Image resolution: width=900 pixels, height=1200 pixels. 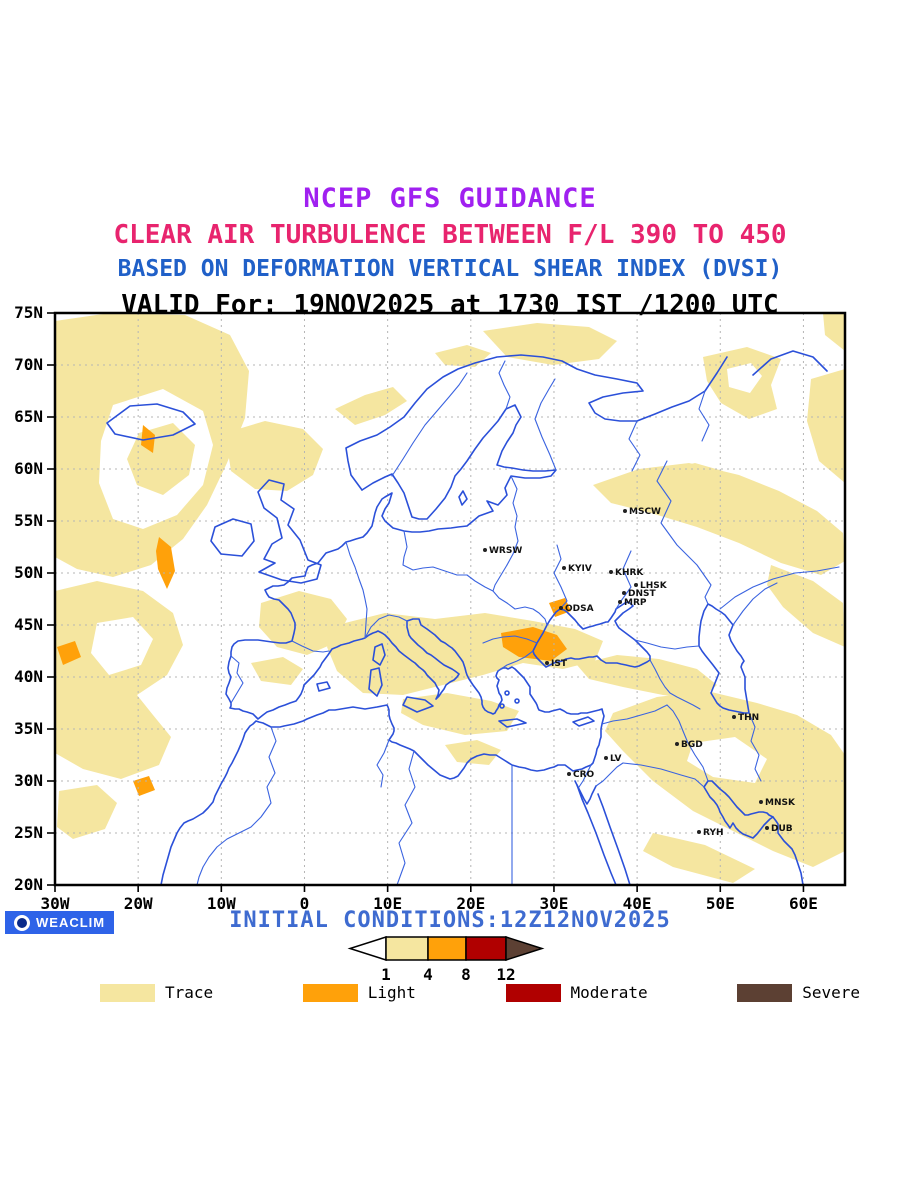 I want to click on weaclim-logo: WEACLIM, so click(x=60, y=922).